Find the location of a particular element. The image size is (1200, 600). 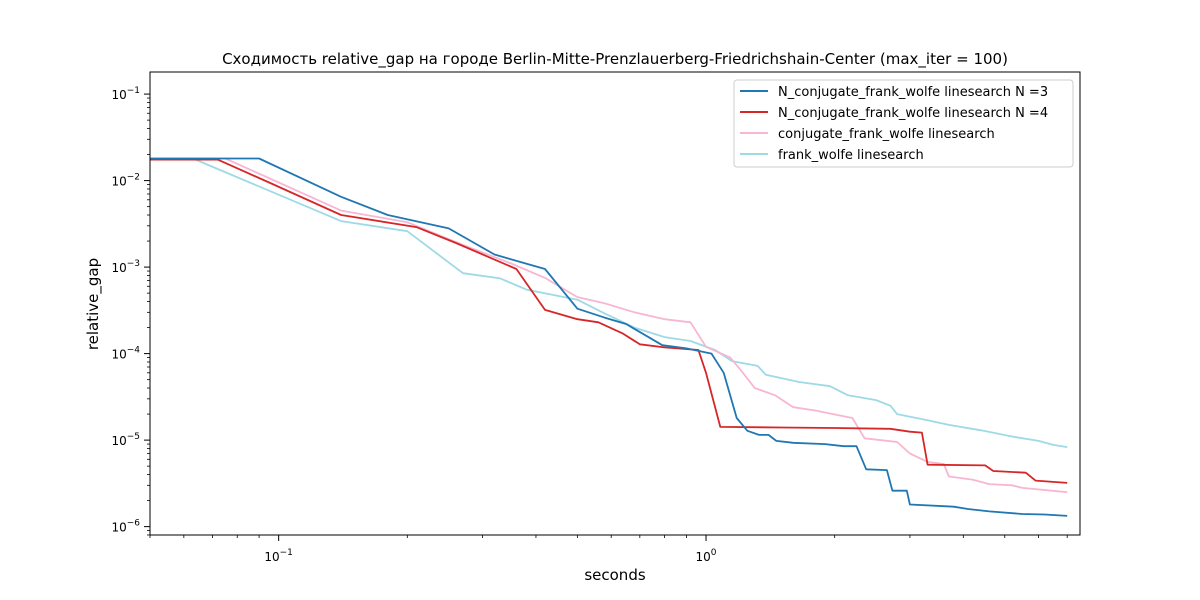

y-tick-label-exponent: −3 is located at coordinates (133, 264).